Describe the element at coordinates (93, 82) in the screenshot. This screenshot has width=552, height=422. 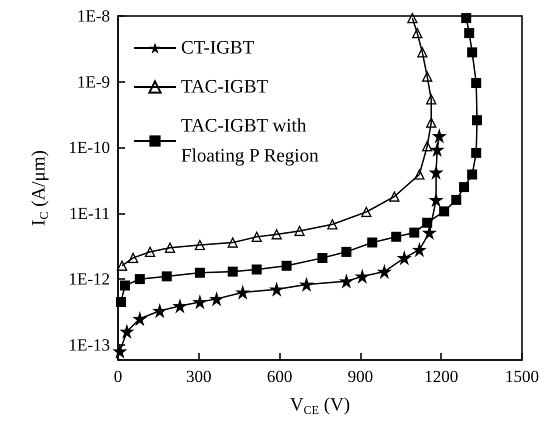
I see `y-tick-label: 1E-9` at that location.